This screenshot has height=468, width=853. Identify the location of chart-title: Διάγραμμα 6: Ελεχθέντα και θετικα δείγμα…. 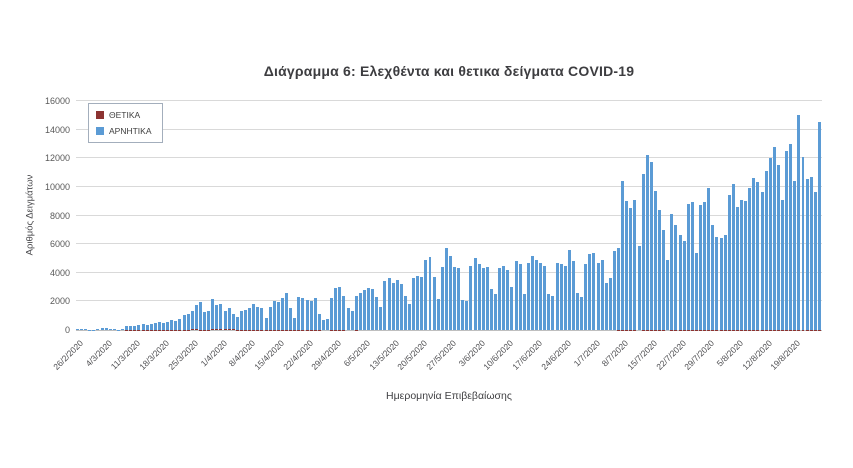
(449, 71).